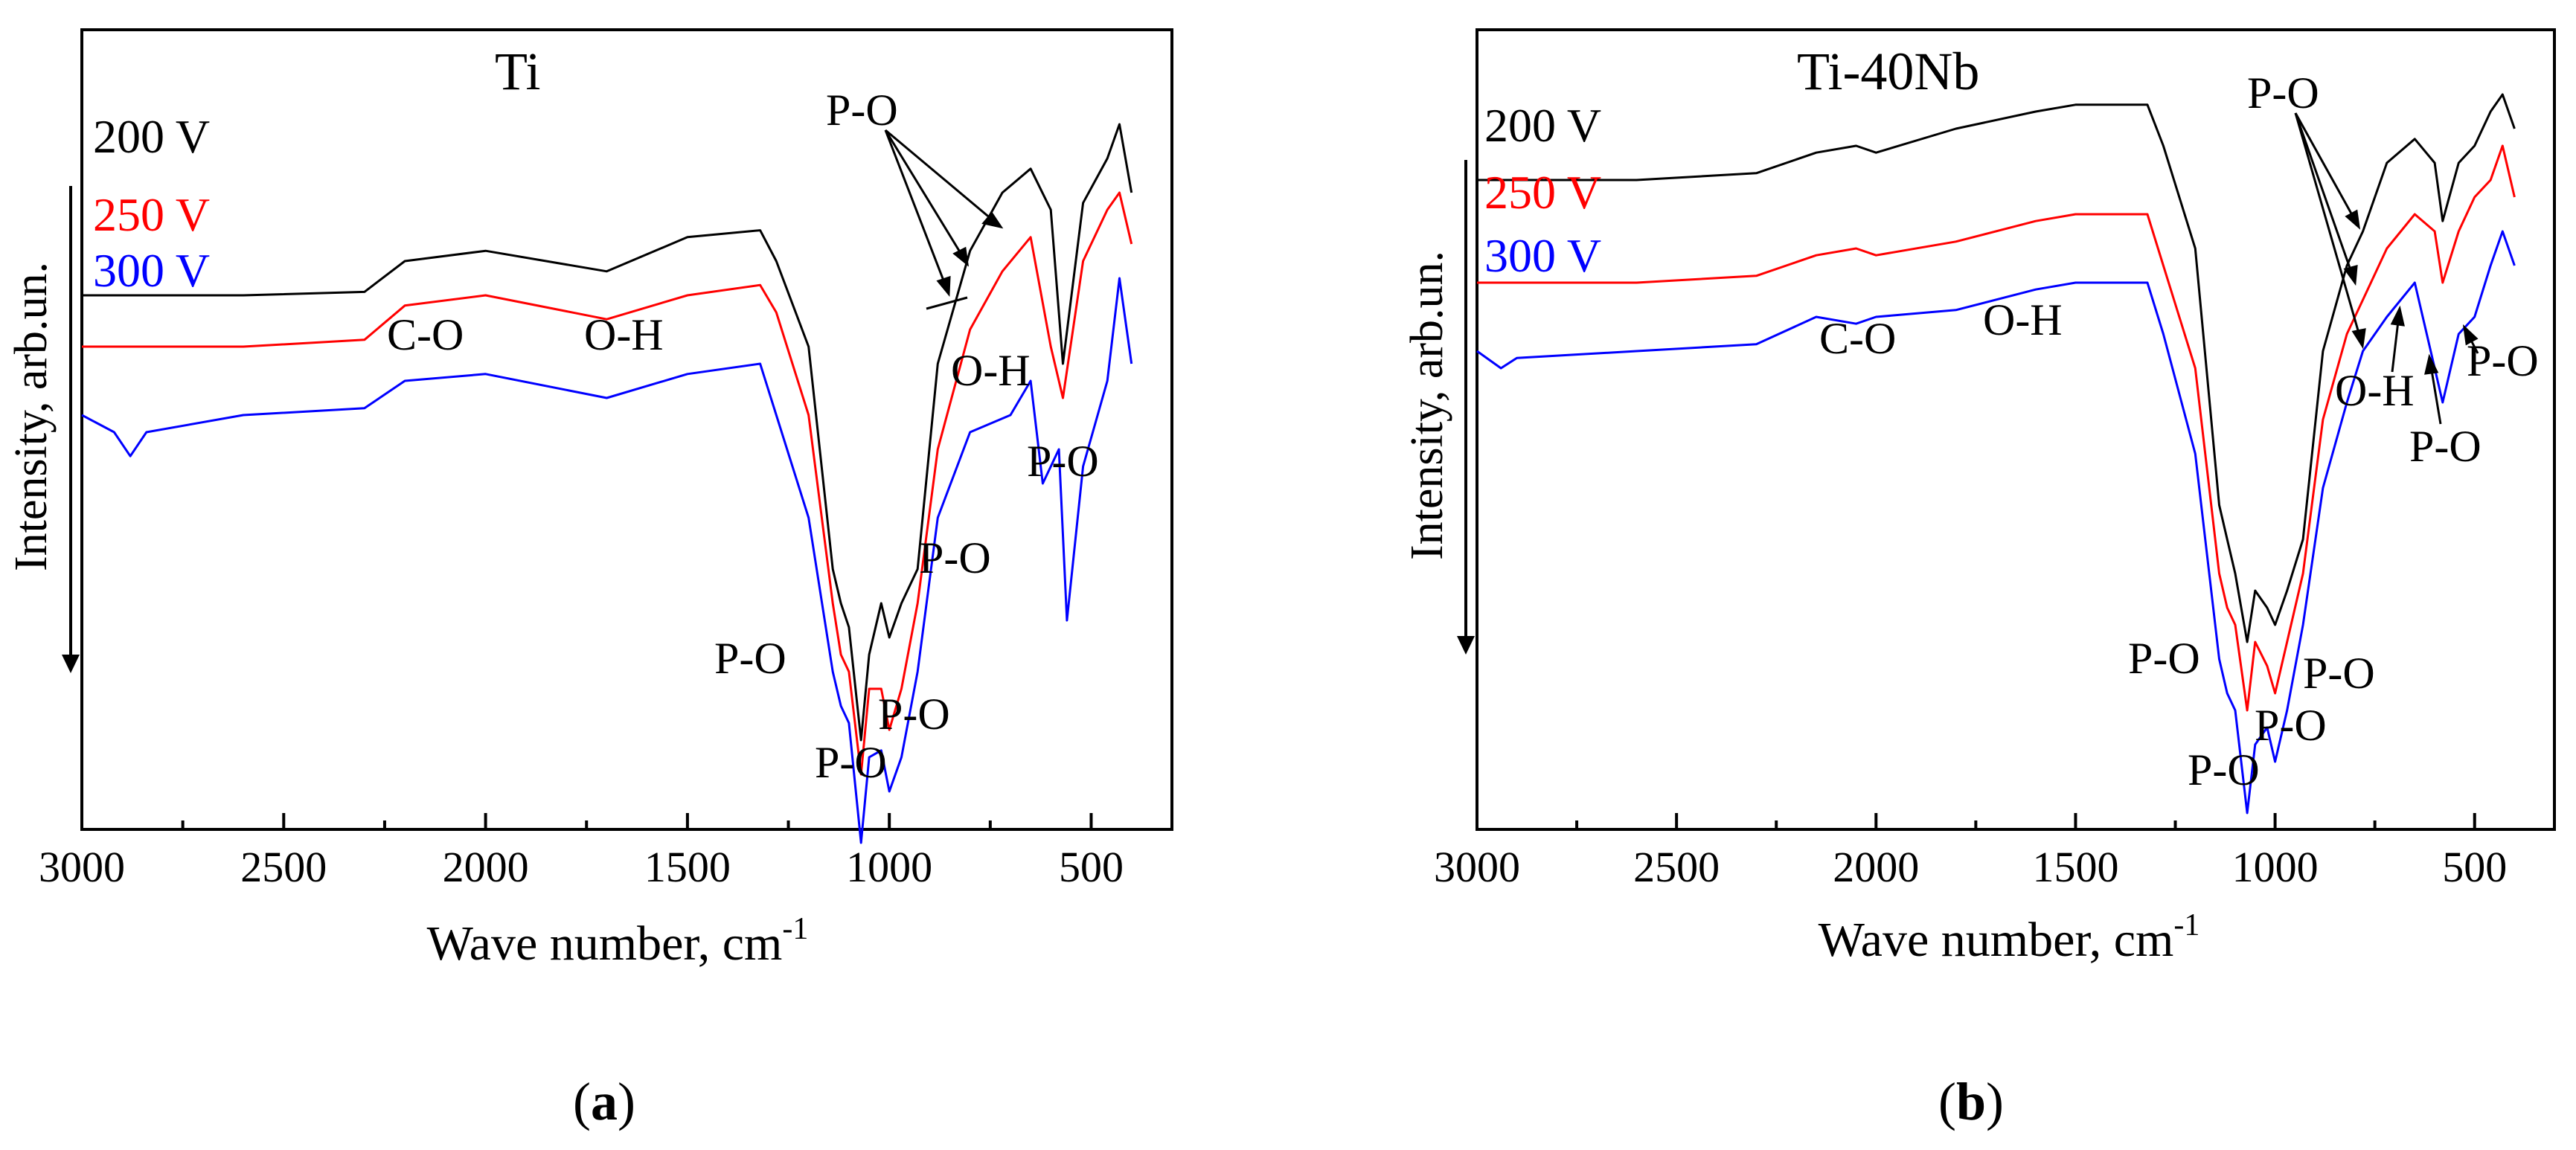 This screenshot has height=1150, width=2576. Describe the element at coordinates (914, 714) in the screenshot. I see `annotation-p-o-lower-right: P-O` at that location.